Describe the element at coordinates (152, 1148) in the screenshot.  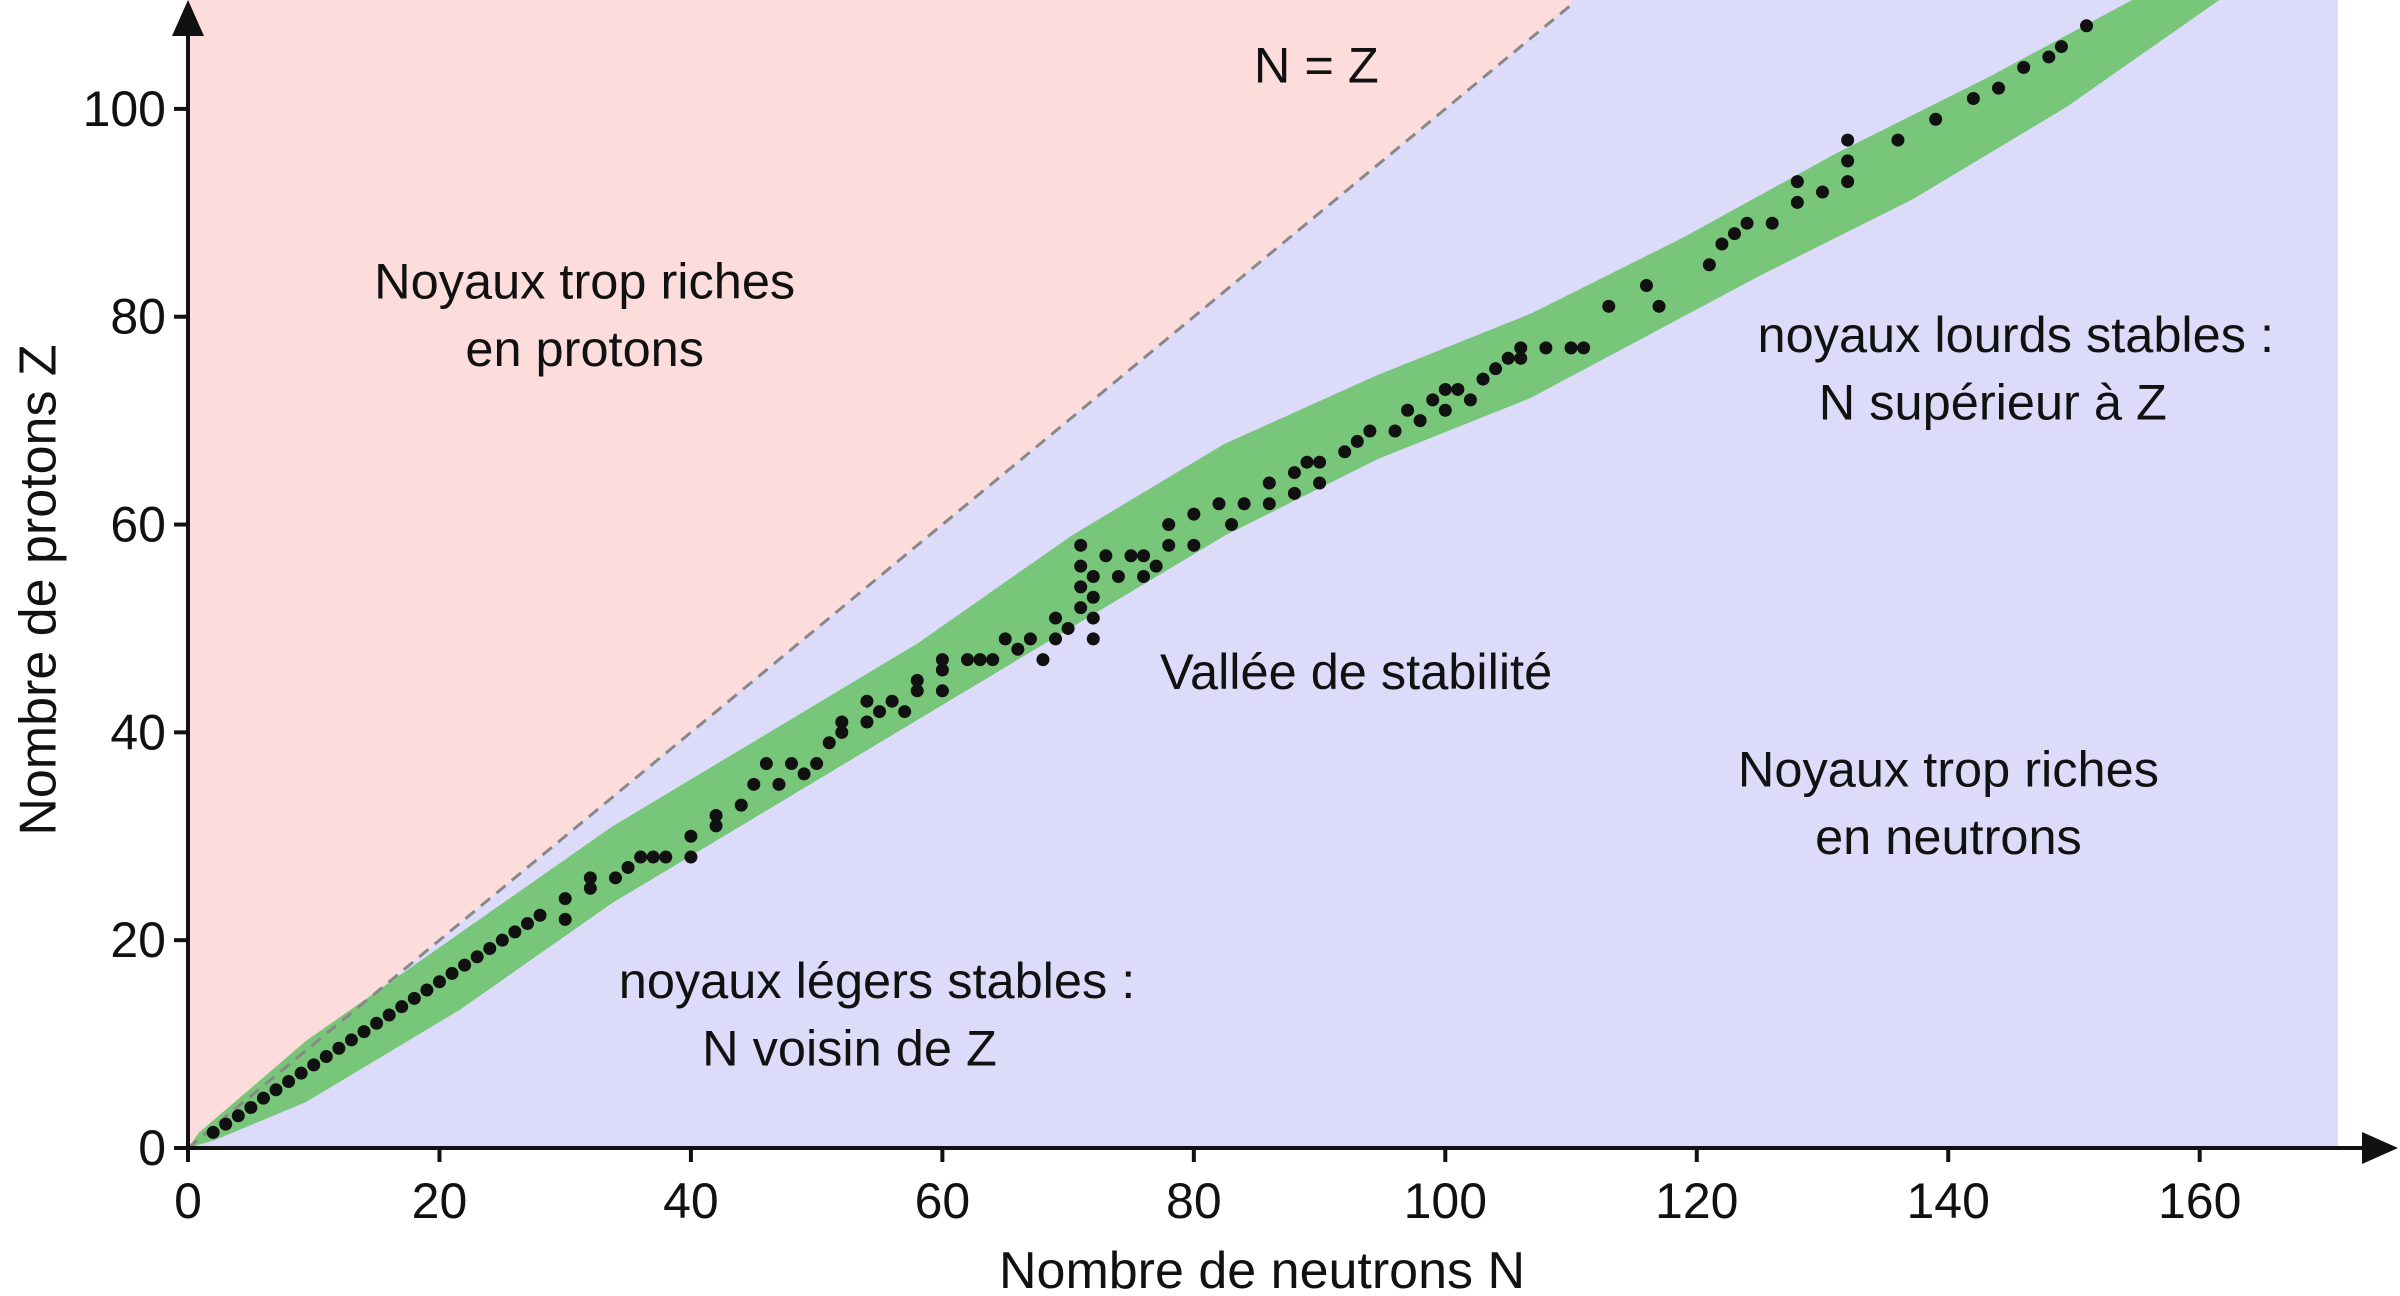
I see `y-tick-label: 0` at that location.